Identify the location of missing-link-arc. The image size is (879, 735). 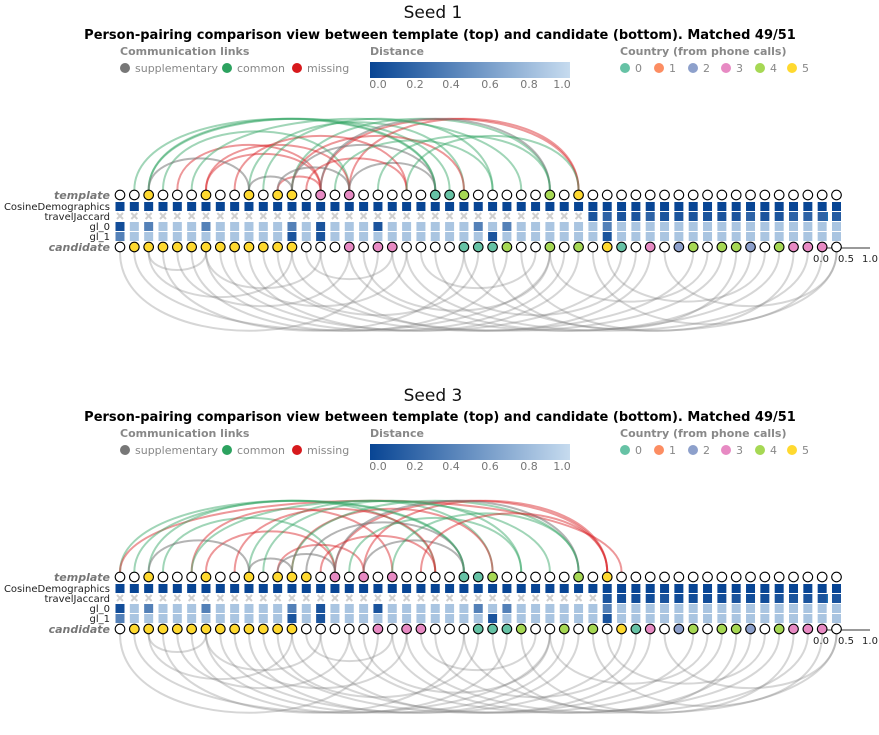
(320, 162).